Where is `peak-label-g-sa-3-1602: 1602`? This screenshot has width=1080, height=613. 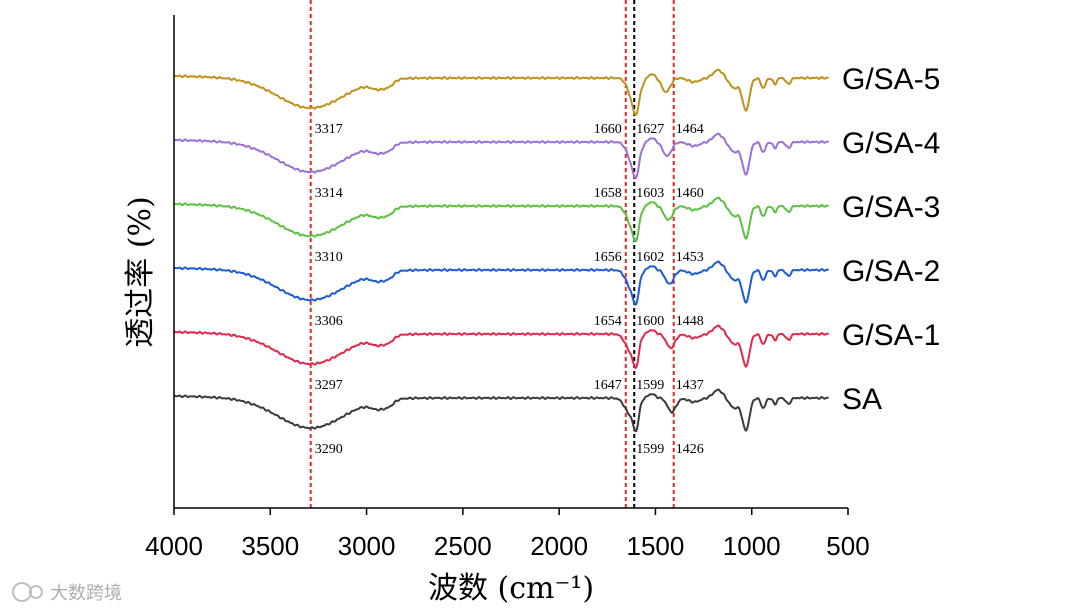 peak-label-g-sa-3-1602: 1602 is located at coordinates (650, 257).